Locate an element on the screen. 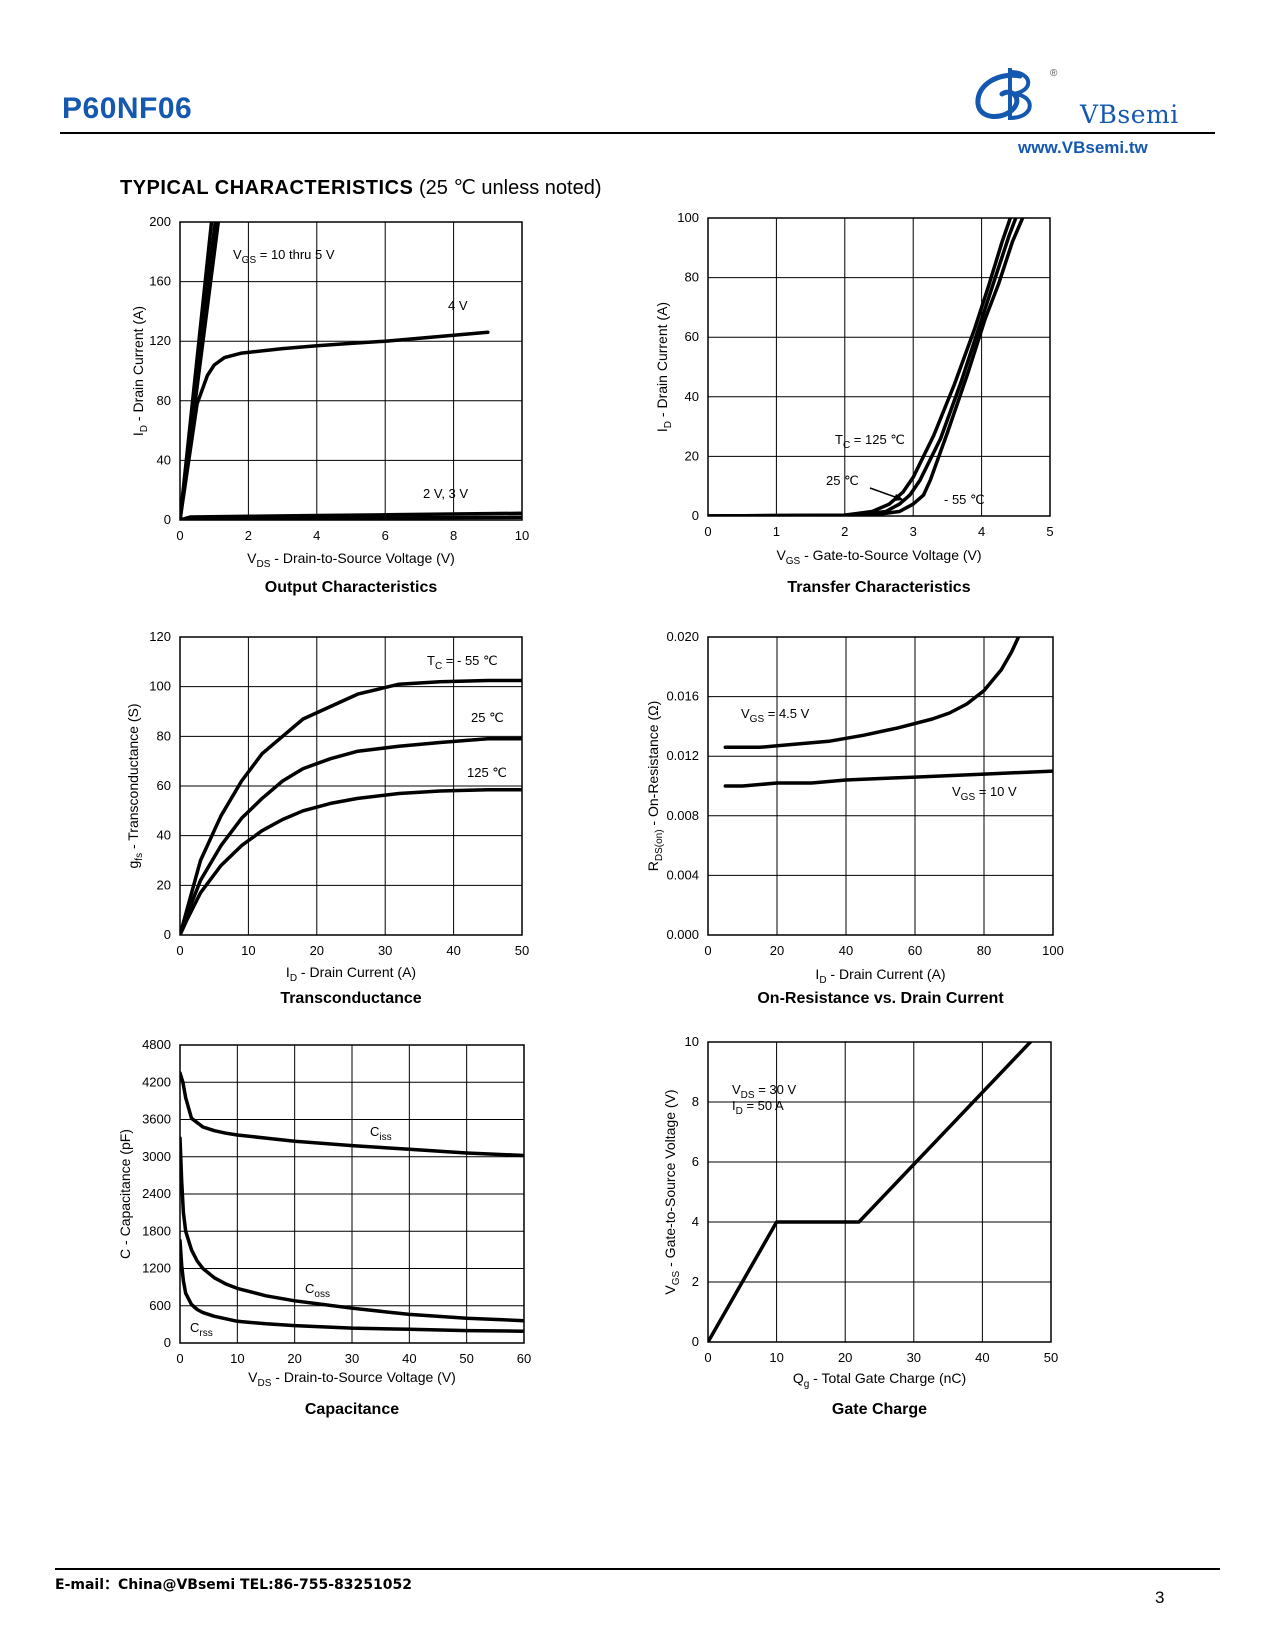 This screenshot has height=1650, width=1275. chart-title: Capacitance is located at coordinates (352, 1409).